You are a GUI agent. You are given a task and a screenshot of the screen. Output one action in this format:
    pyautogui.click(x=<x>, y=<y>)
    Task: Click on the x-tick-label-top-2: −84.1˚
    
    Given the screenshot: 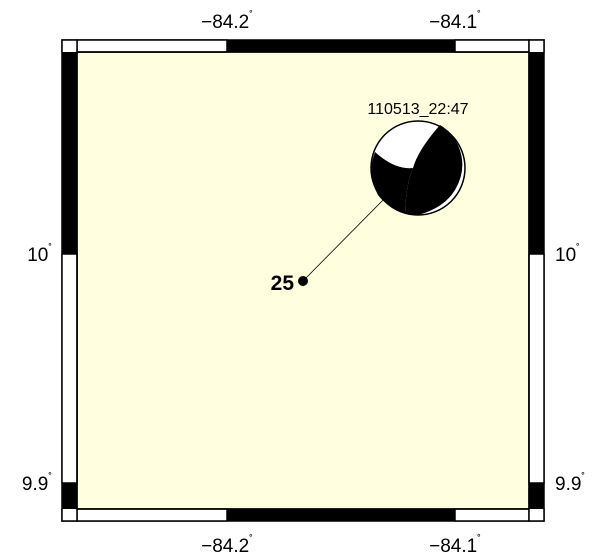 What is the action you would take?
    pyautogui.click(x=455, y=21)
    